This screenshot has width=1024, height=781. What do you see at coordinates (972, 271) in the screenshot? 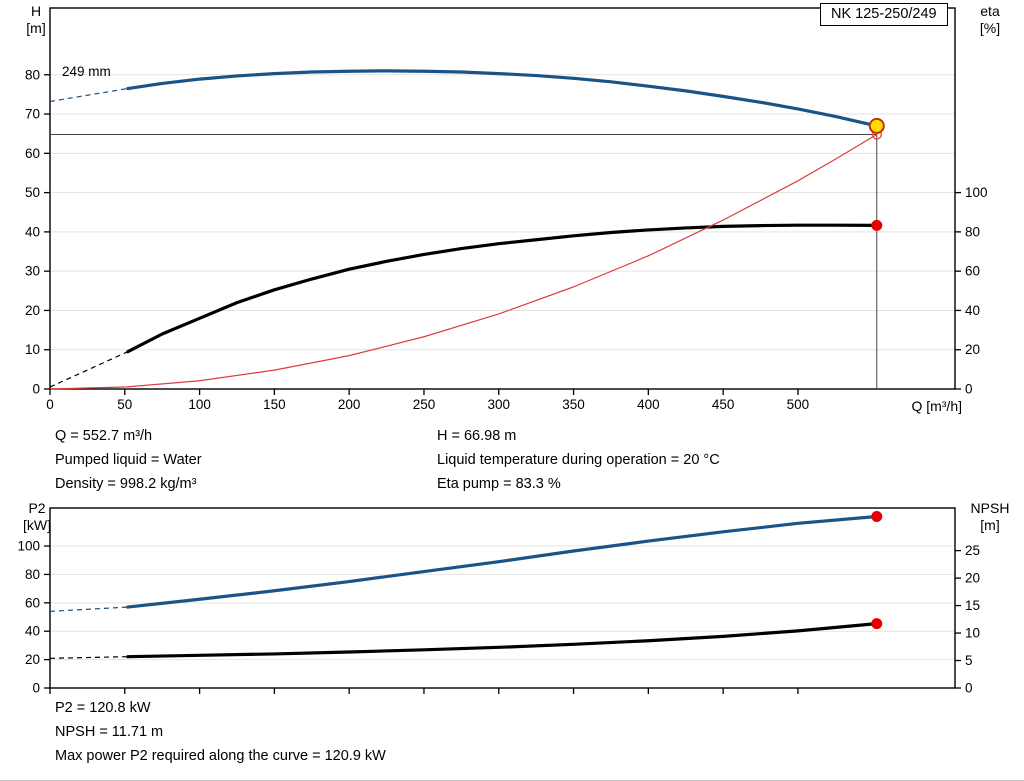
I see `y-right-tick-label: 60` at bounding box center [972, 271].